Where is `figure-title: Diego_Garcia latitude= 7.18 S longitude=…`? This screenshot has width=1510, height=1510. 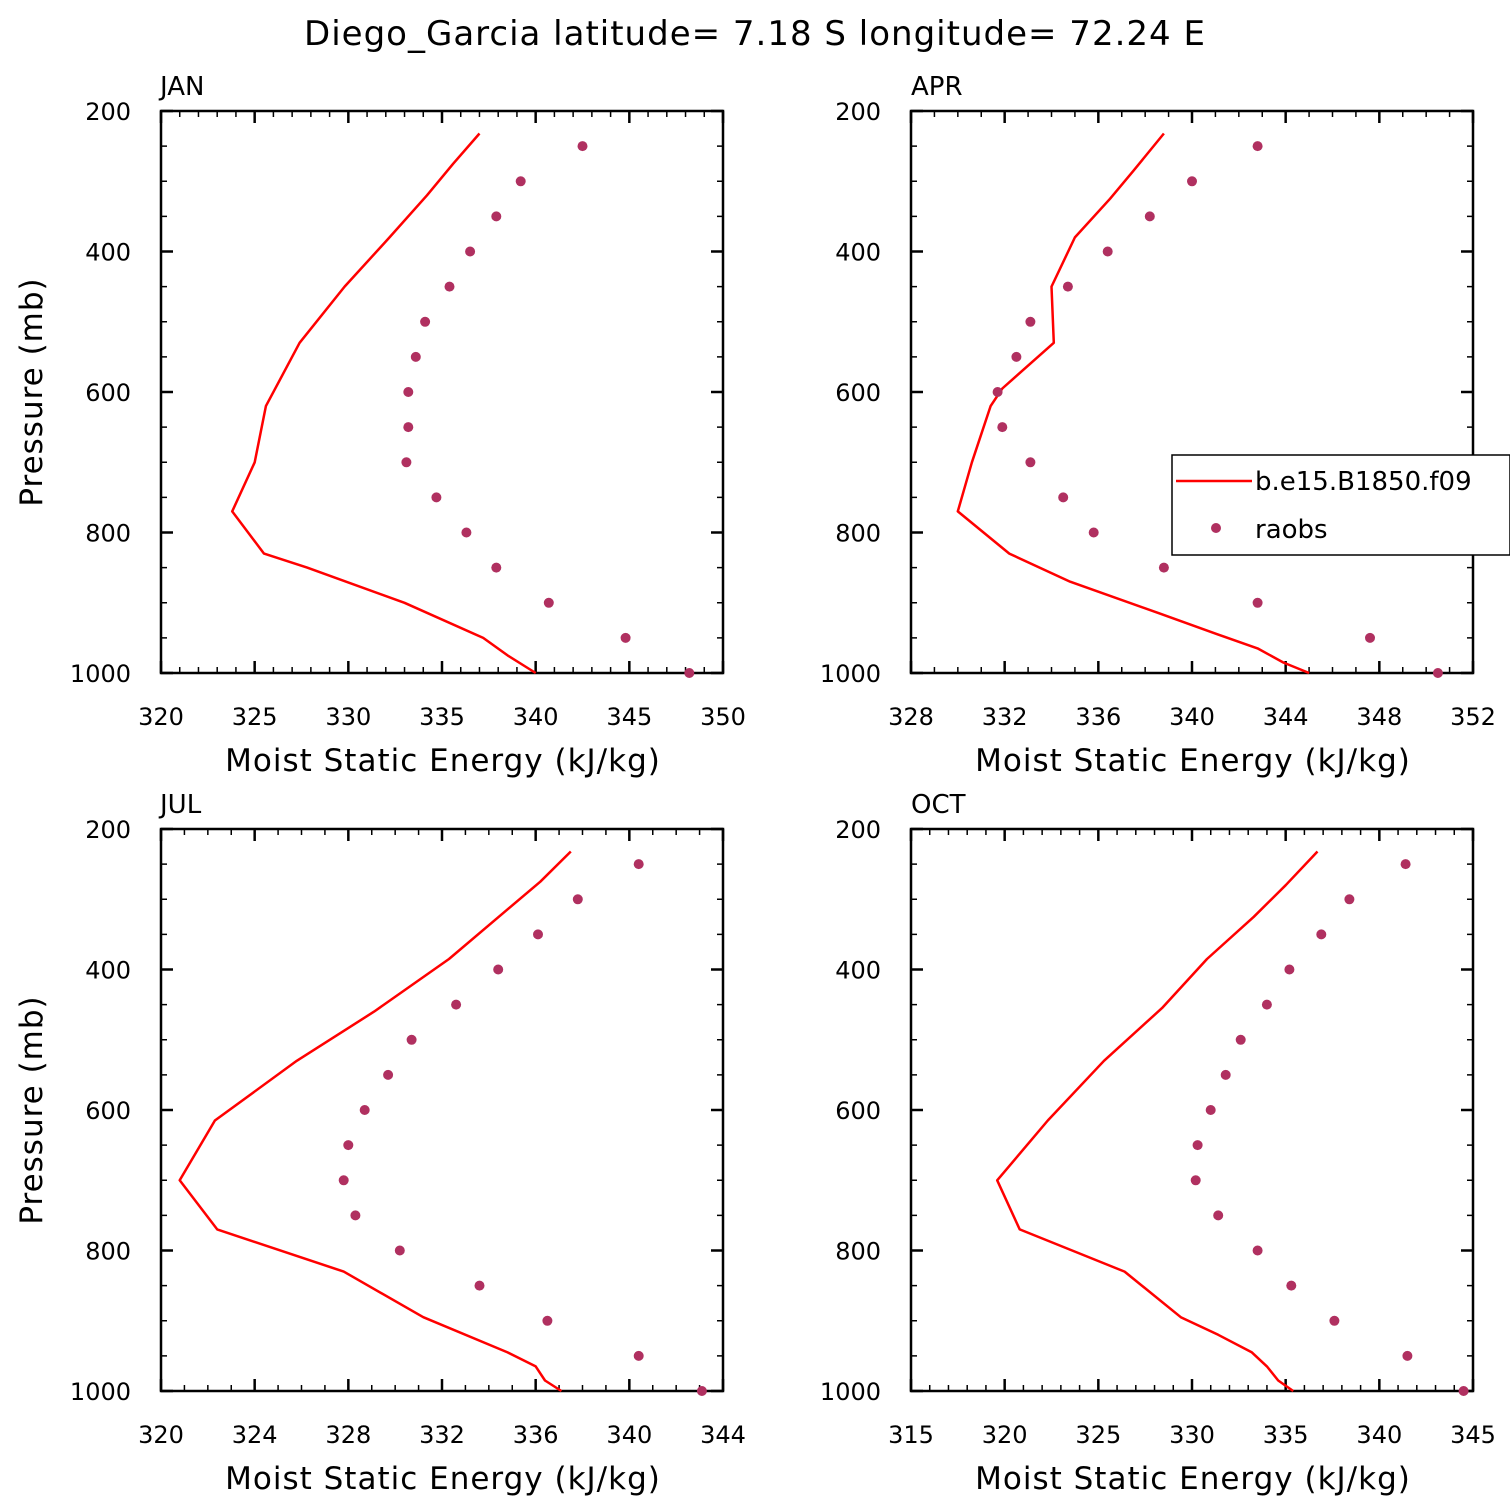
figure-title: Diego_Garcia latitude= 7.18 S longitude=… is located at coordinates (755, 34).